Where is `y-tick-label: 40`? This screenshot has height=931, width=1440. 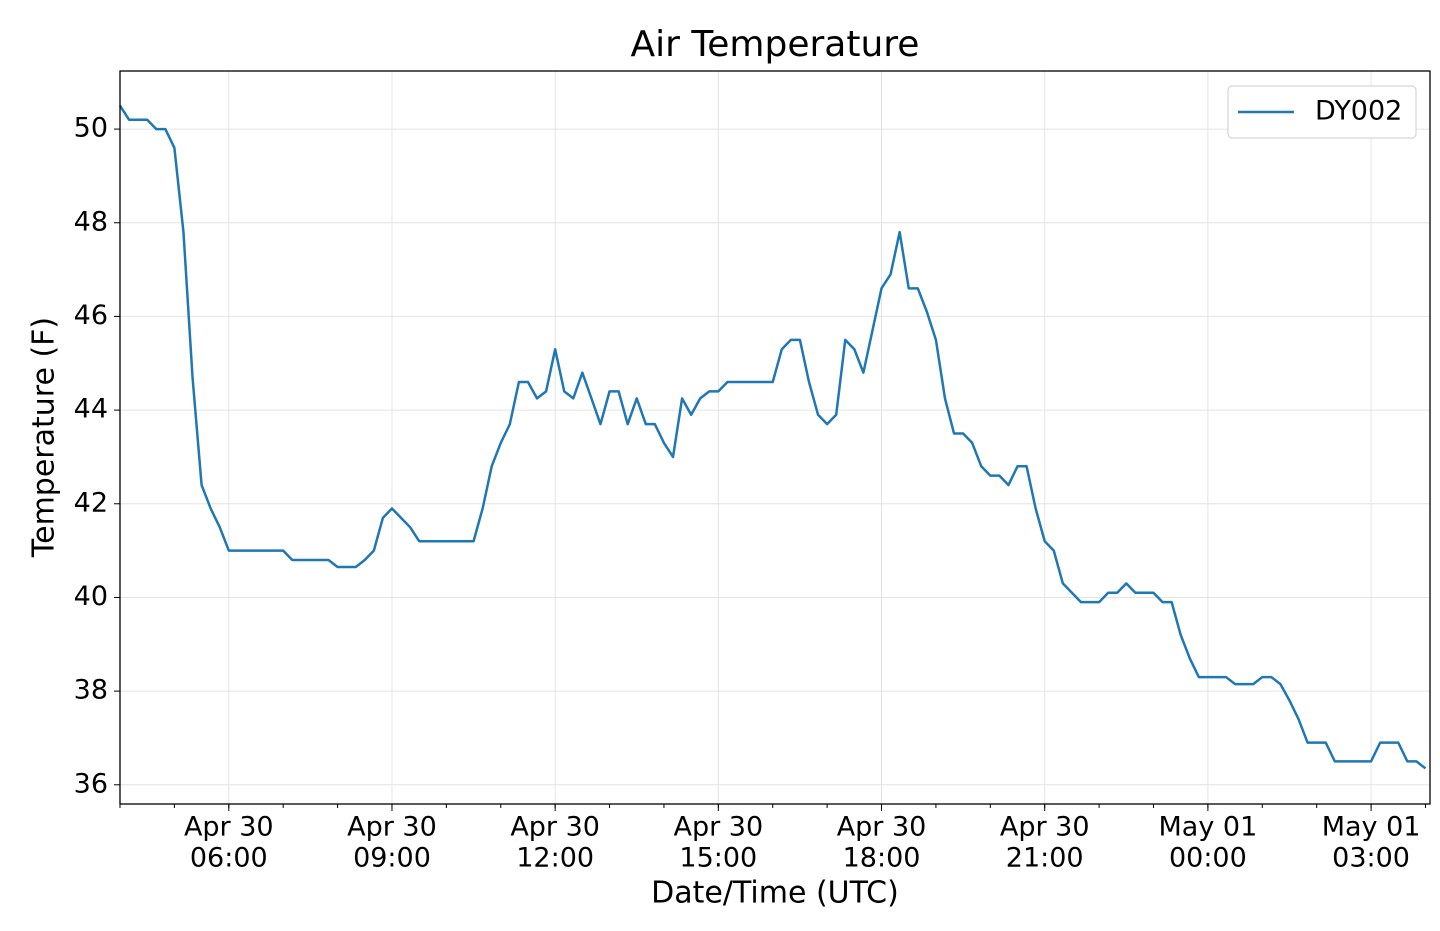
y-tick-label: 40 is located at coordinates (91, 596).